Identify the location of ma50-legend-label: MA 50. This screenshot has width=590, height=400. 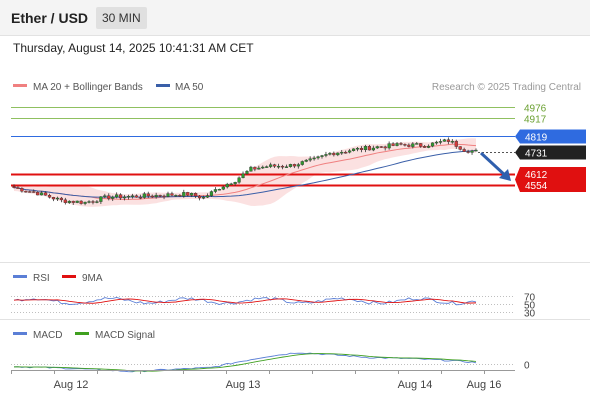
(189, 87).